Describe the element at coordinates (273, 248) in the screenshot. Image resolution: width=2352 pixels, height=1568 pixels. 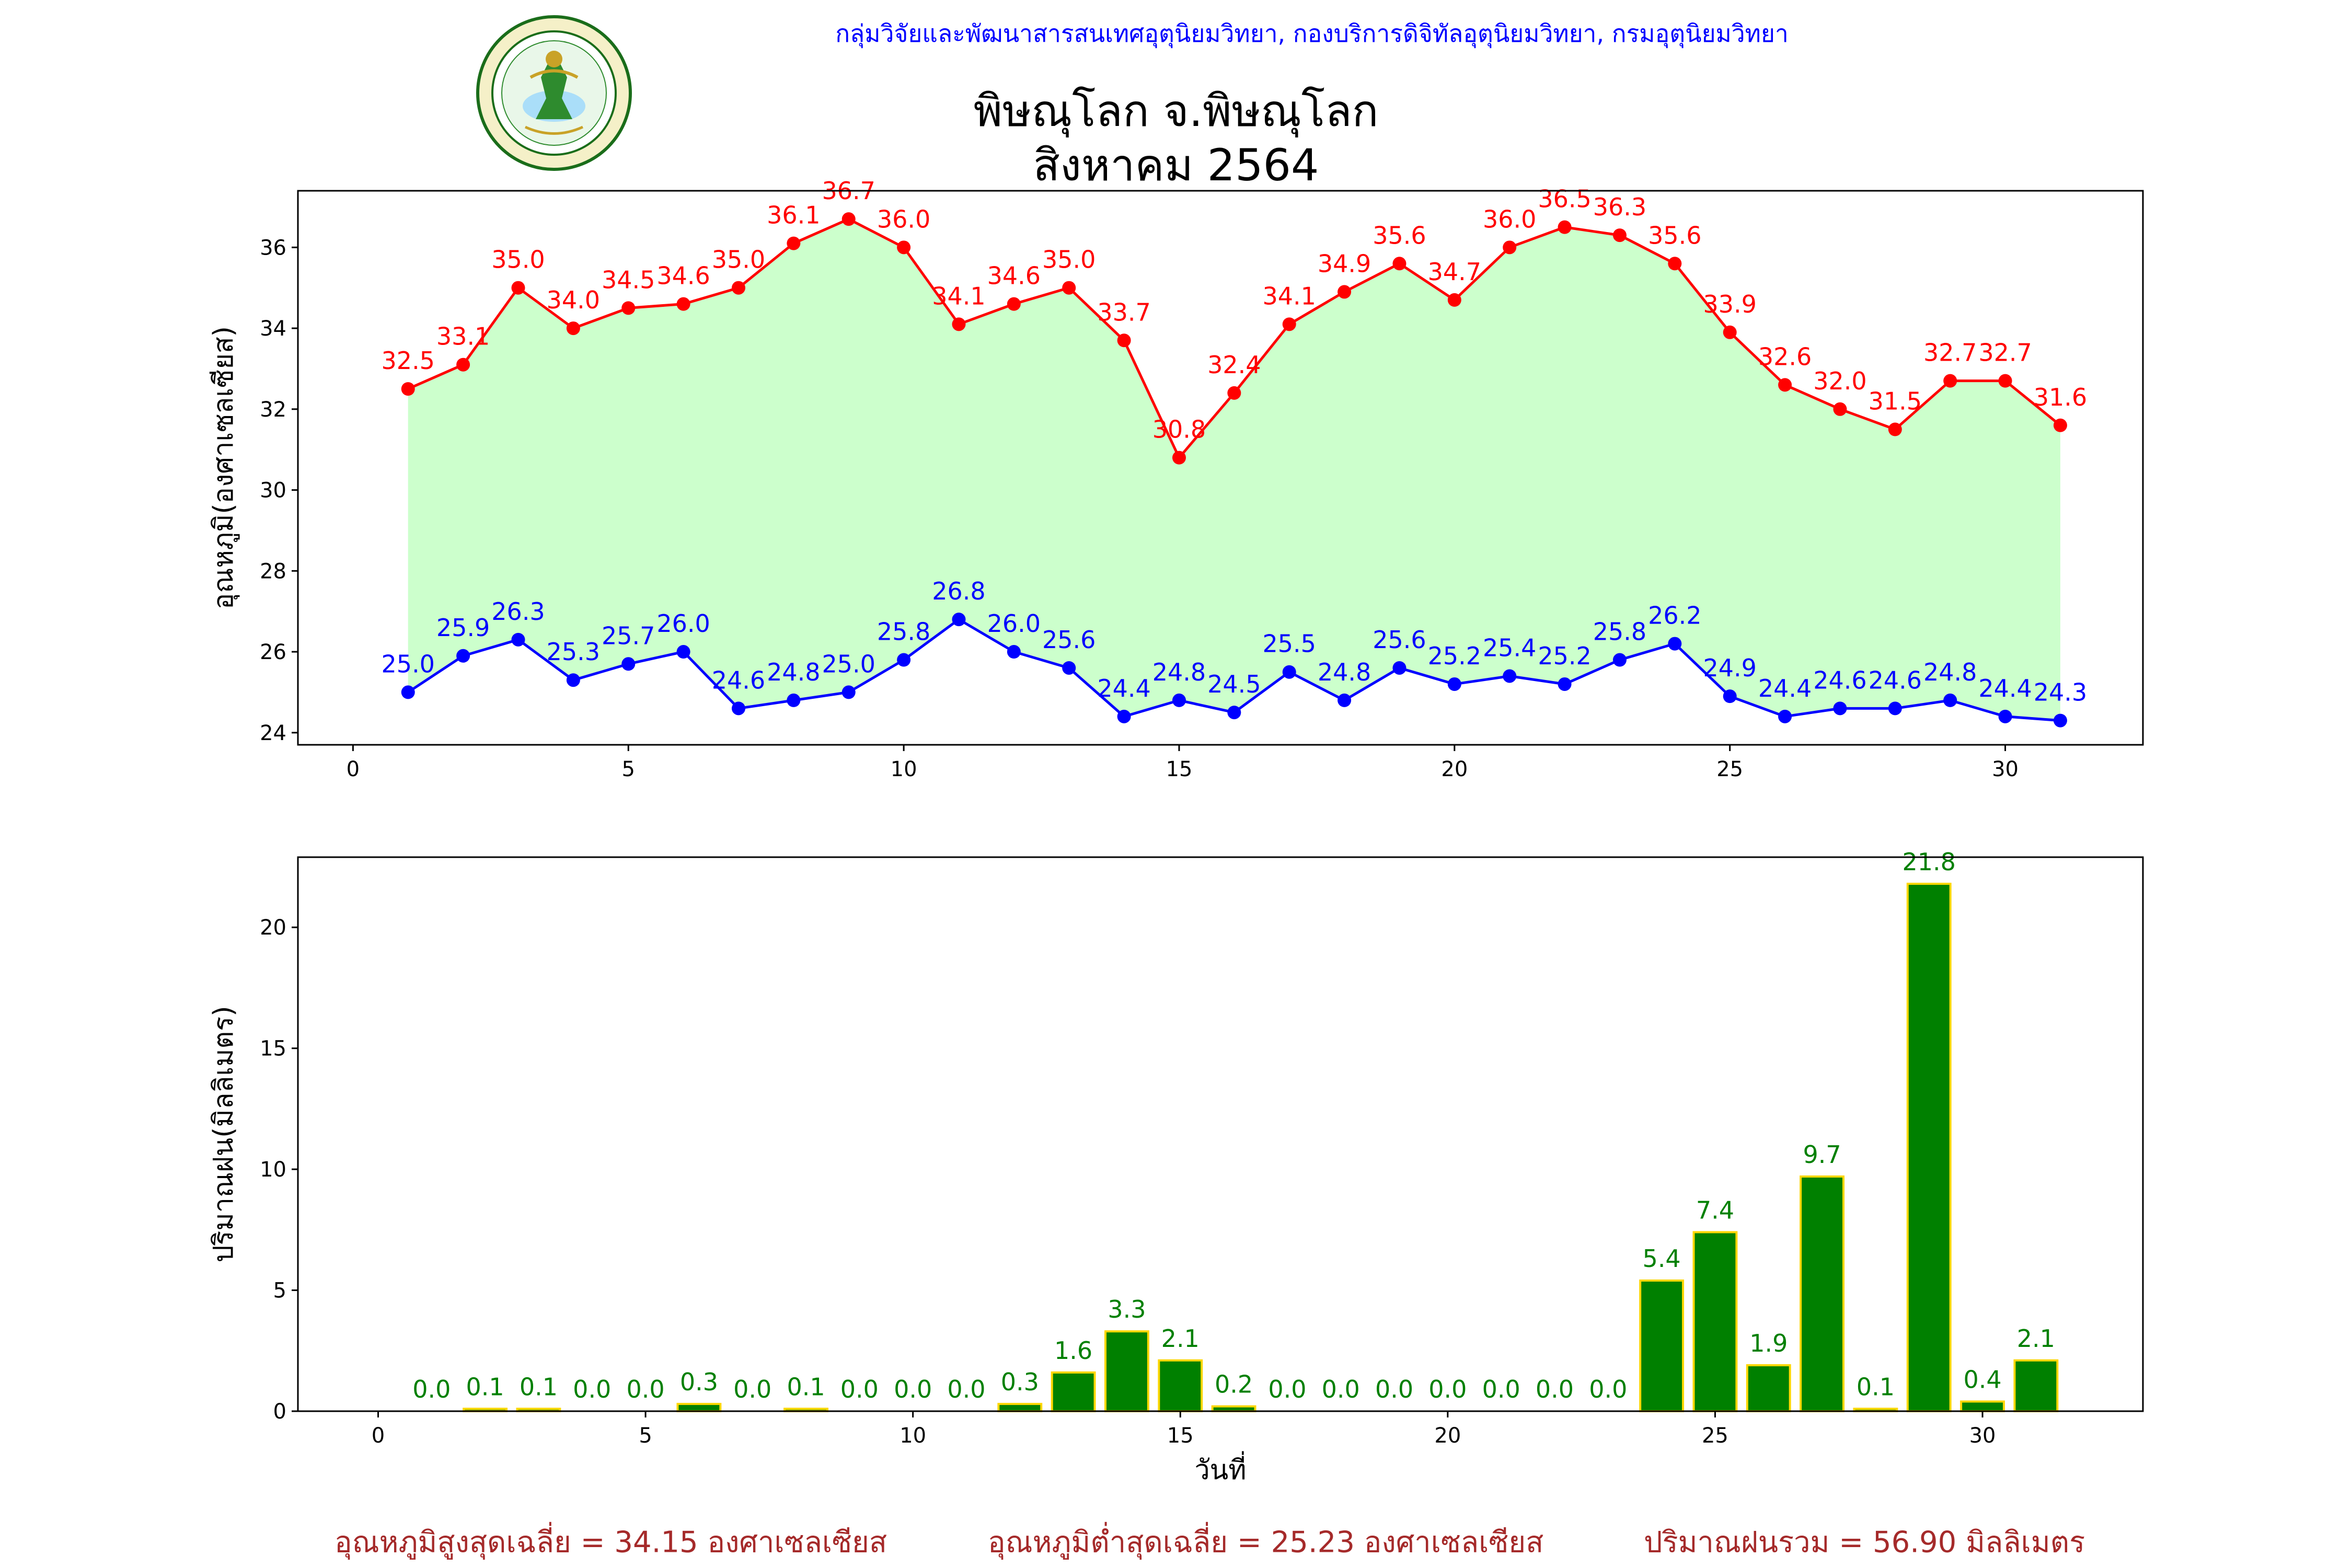
I see `temperature-y-tick-label: 36` at that location.